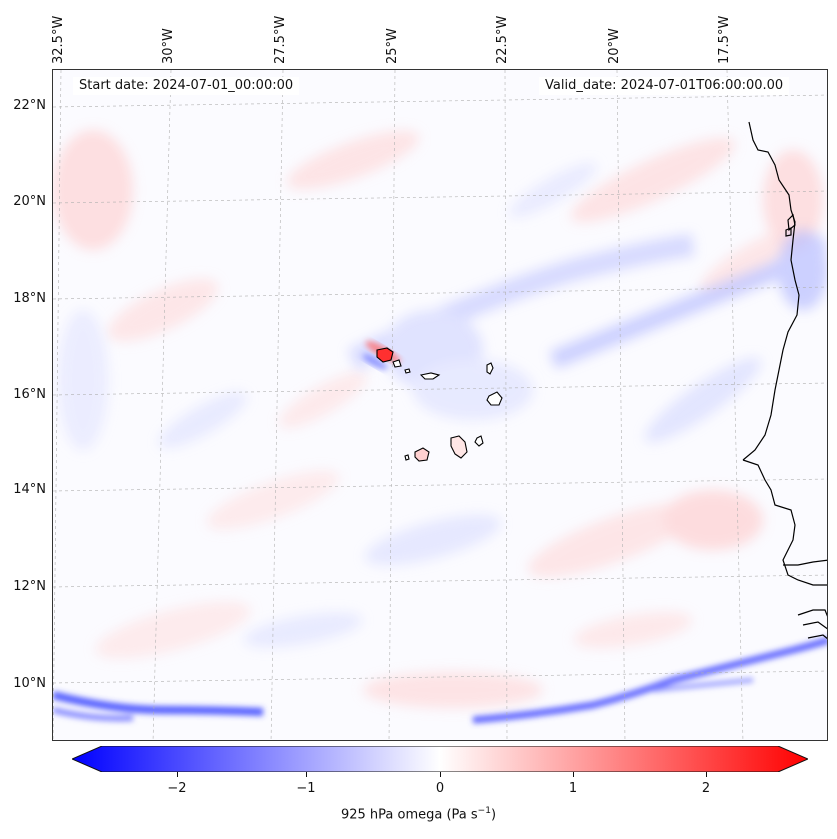  Describe the element at coordinates (459, 447) in the screenshot. I see `island-santiago` at that location.